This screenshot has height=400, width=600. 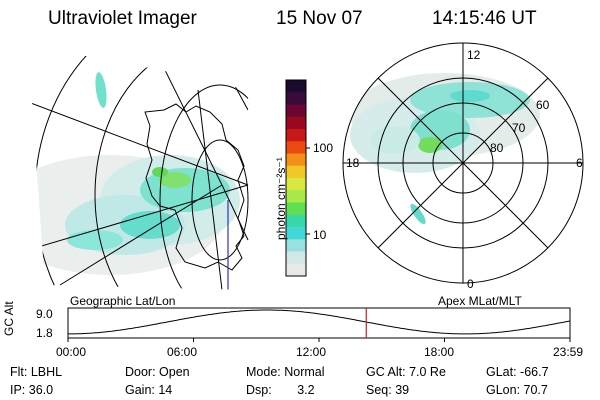 I want to click on polar-panel-label: Apex MLat/MLT, so click(x=480, y=301).